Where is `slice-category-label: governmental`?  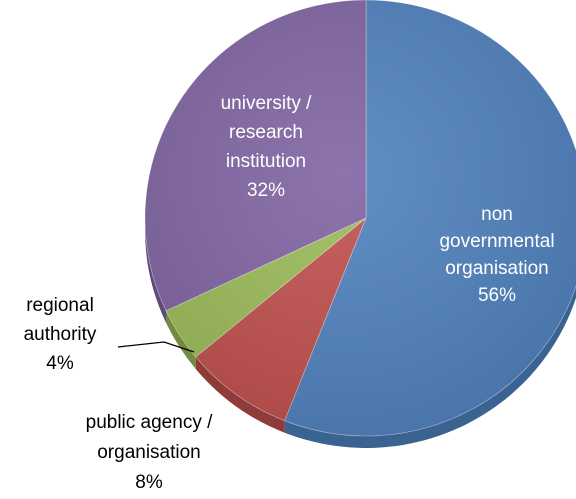 slice-category-label: governmental is located at coordinates (496, 241).